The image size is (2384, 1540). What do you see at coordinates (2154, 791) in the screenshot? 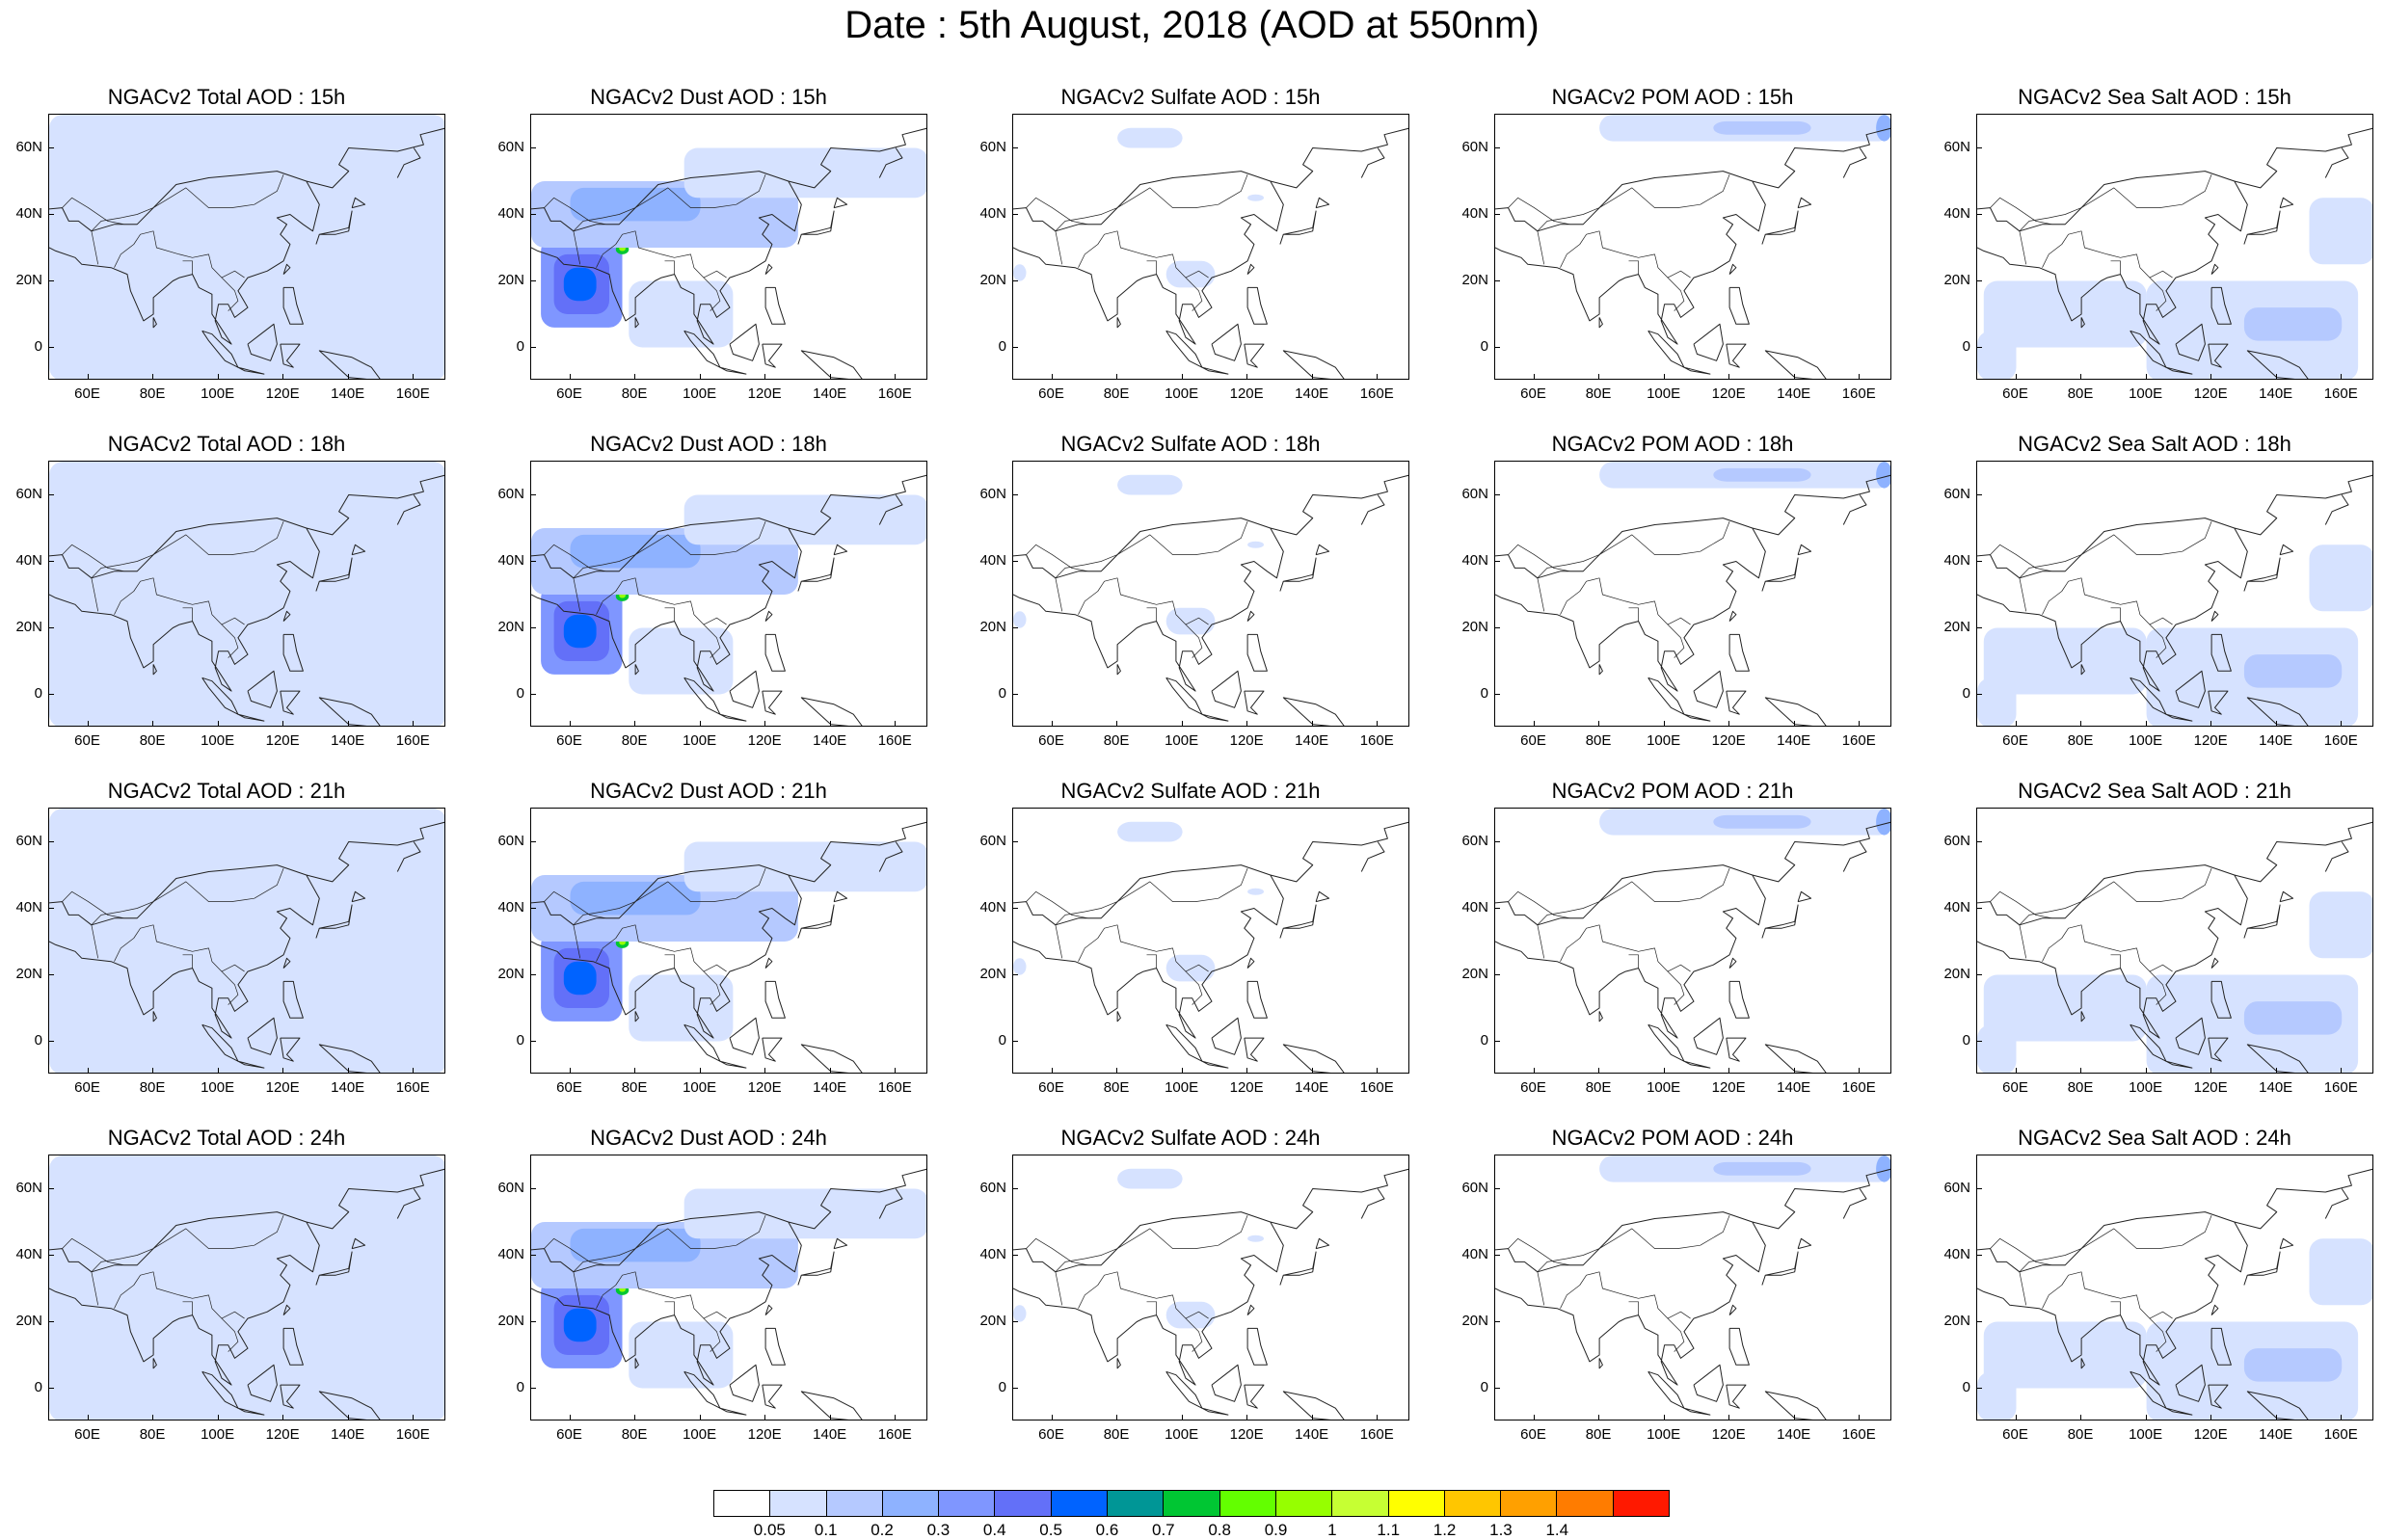
I see `panel-title: NGACv2 Sea Salt AOD : 21h` at bounding box center [2154, 791].